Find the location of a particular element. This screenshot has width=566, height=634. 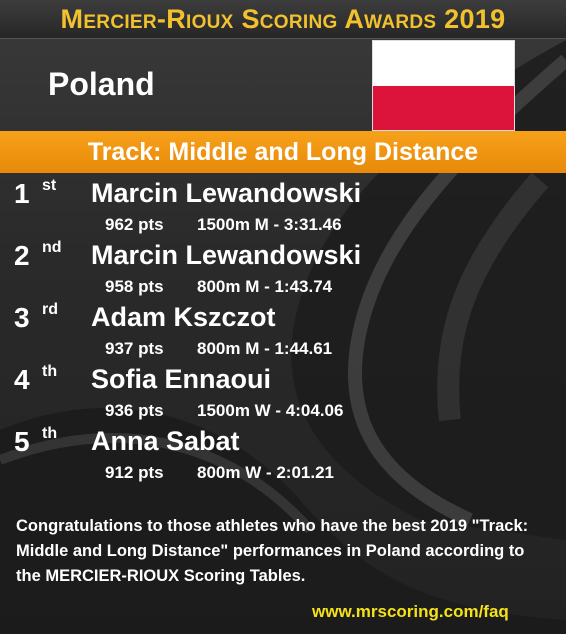

rank-suffix: nd is located at coordinates (52, 247).